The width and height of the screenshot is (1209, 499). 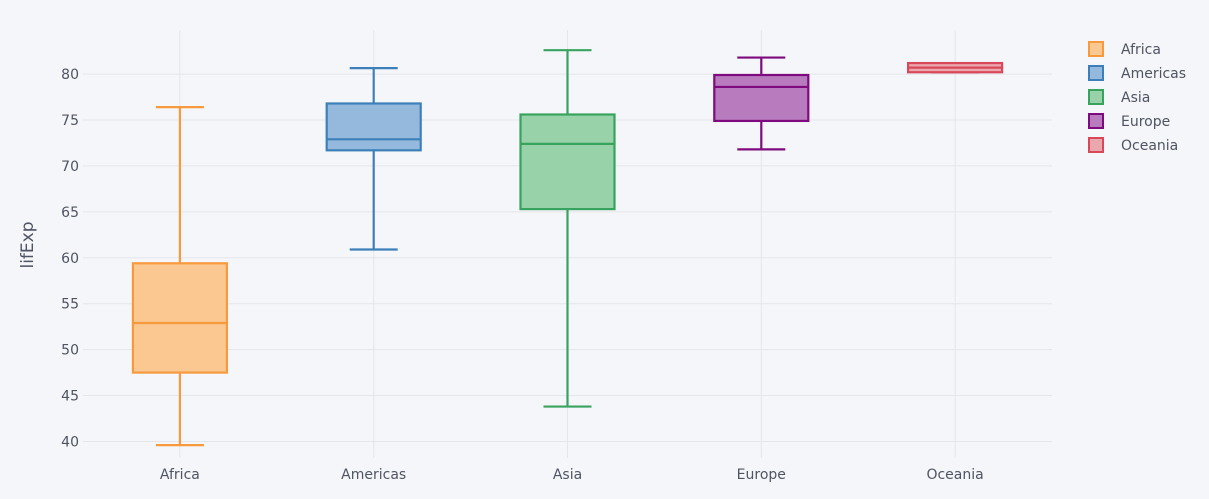 I want to click on legend-label: Europe, so click(x=1145, y=122).